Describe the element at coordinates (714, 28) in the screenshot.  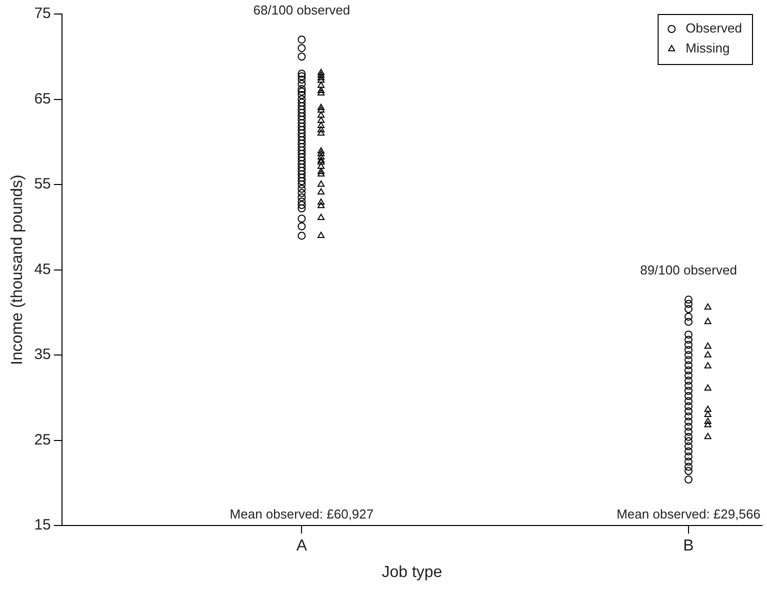
I see `legend-label: Observed` at that location.